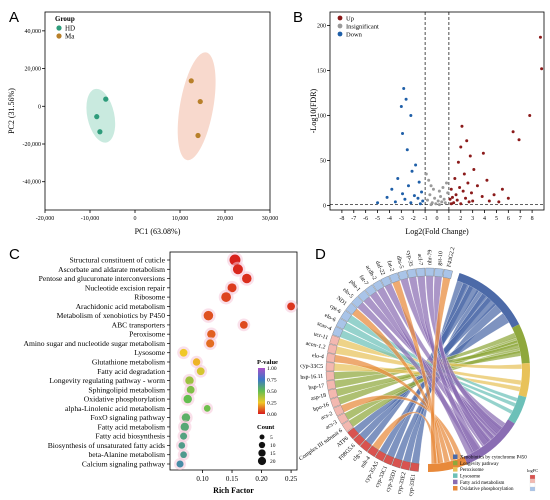 The width and height of the screenshot is (550, 500). I want to click on gene-label: acl-7, so click(419, 260).